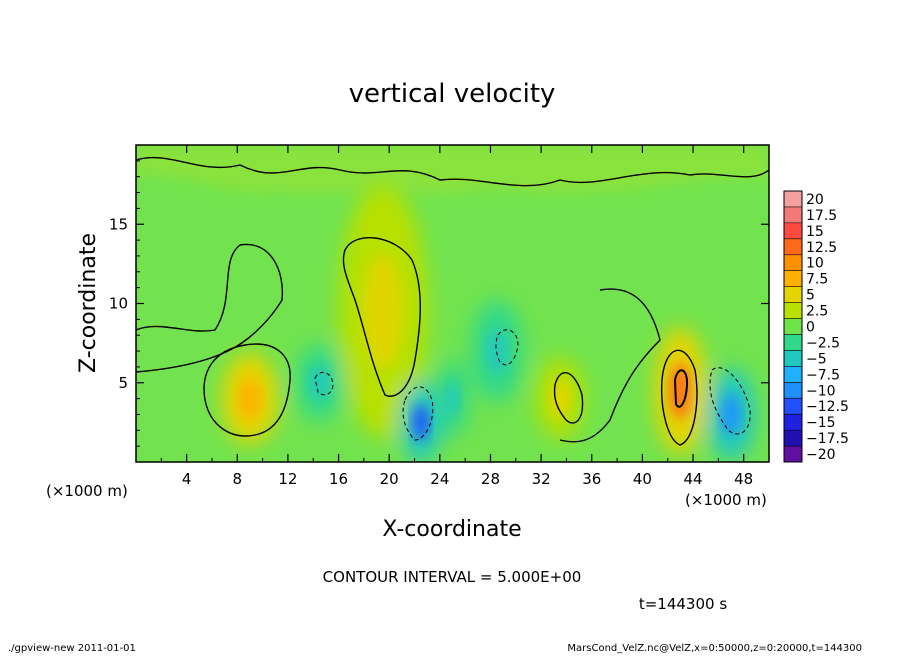 Image resolution: width=904 pixels, height=658 pixels. Describe the element at coordinates (821, 391) in the screenshot. I see `colorbar-label: −10` at that location.